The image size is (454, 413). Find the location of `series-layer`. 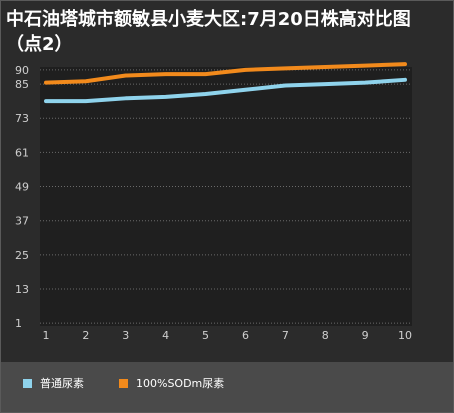

series-layer is located at coordinates (225, 83).